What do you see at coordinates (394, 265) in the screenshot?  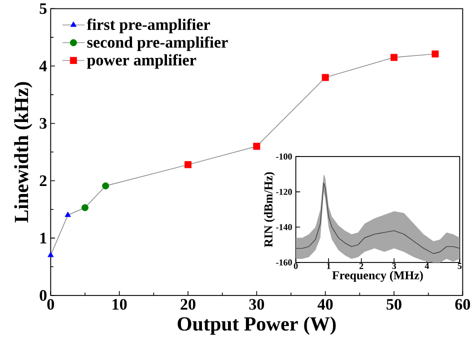 I see `x-tick-label: 3` at bounding box center [394, 265].